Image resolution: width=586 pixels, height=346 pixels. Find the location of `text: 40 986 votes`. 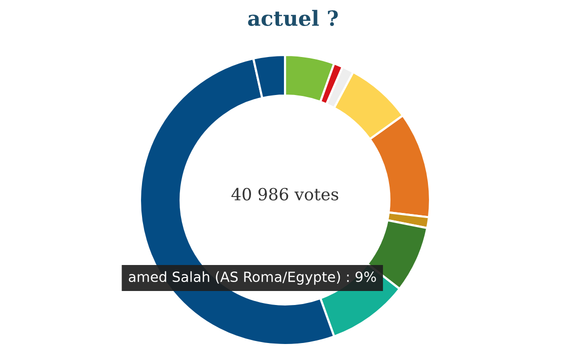

text: 40 986 votes is located at coordinates (284, 194).